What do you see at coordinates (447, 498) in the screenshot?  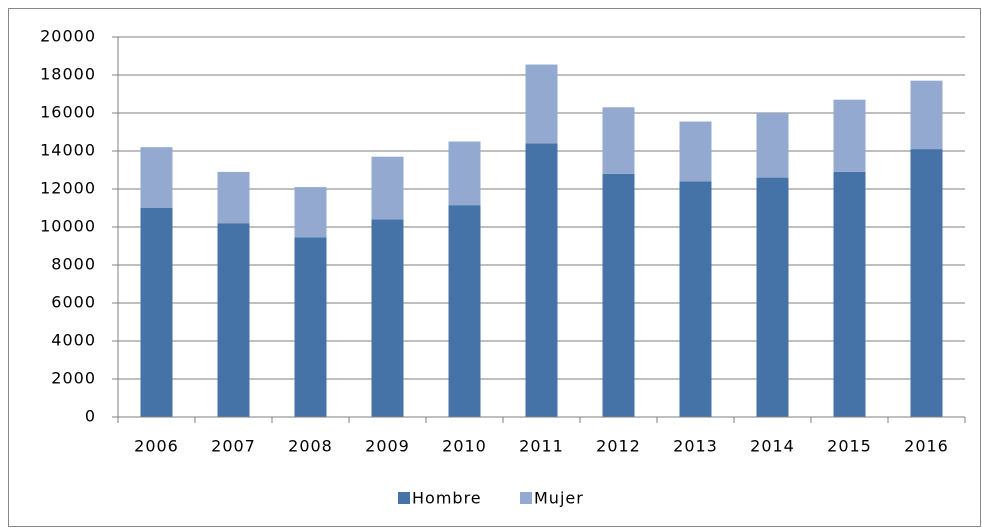 I see `legend-label: Hombre` at bounding box center [447, 498].